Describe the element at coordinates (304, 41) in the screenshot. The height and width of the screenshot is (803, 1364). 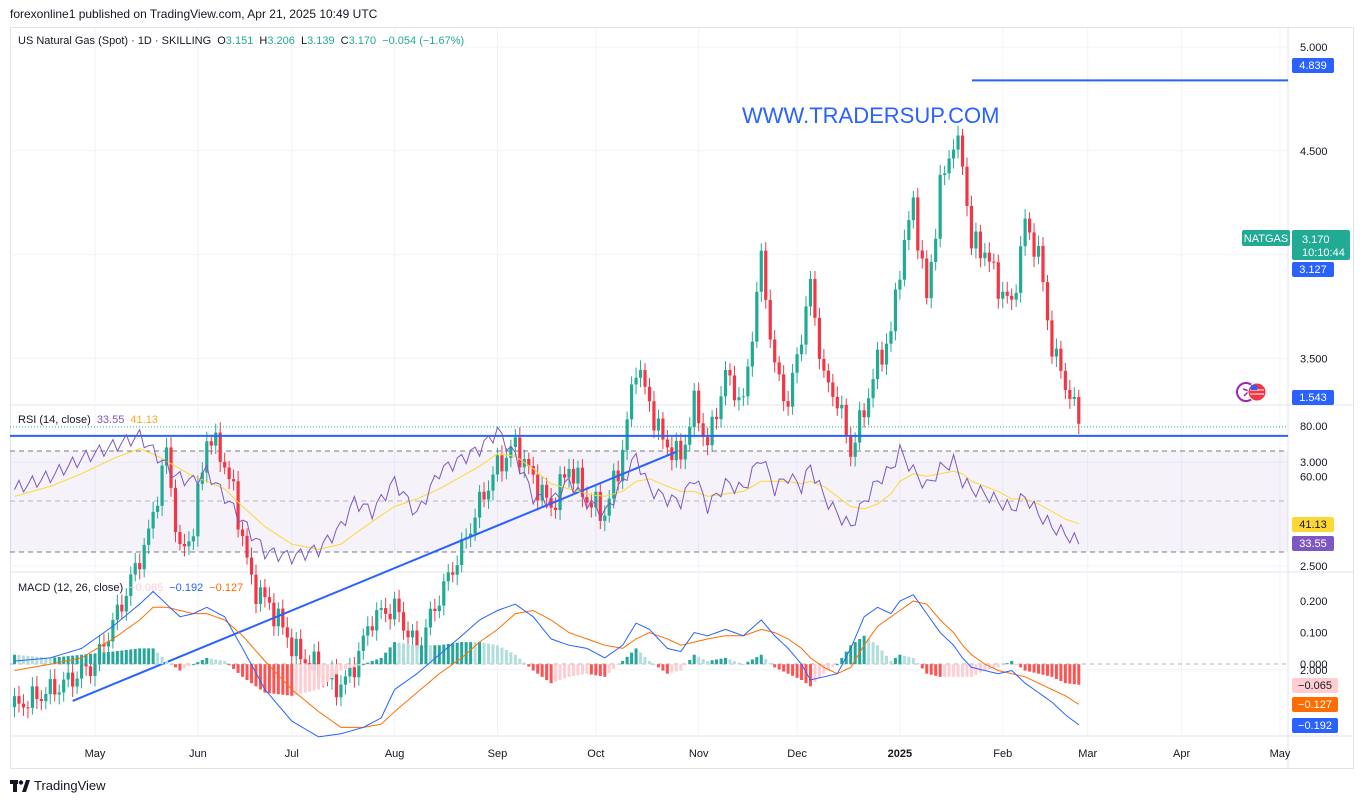
I see `low-label: L` at that location.